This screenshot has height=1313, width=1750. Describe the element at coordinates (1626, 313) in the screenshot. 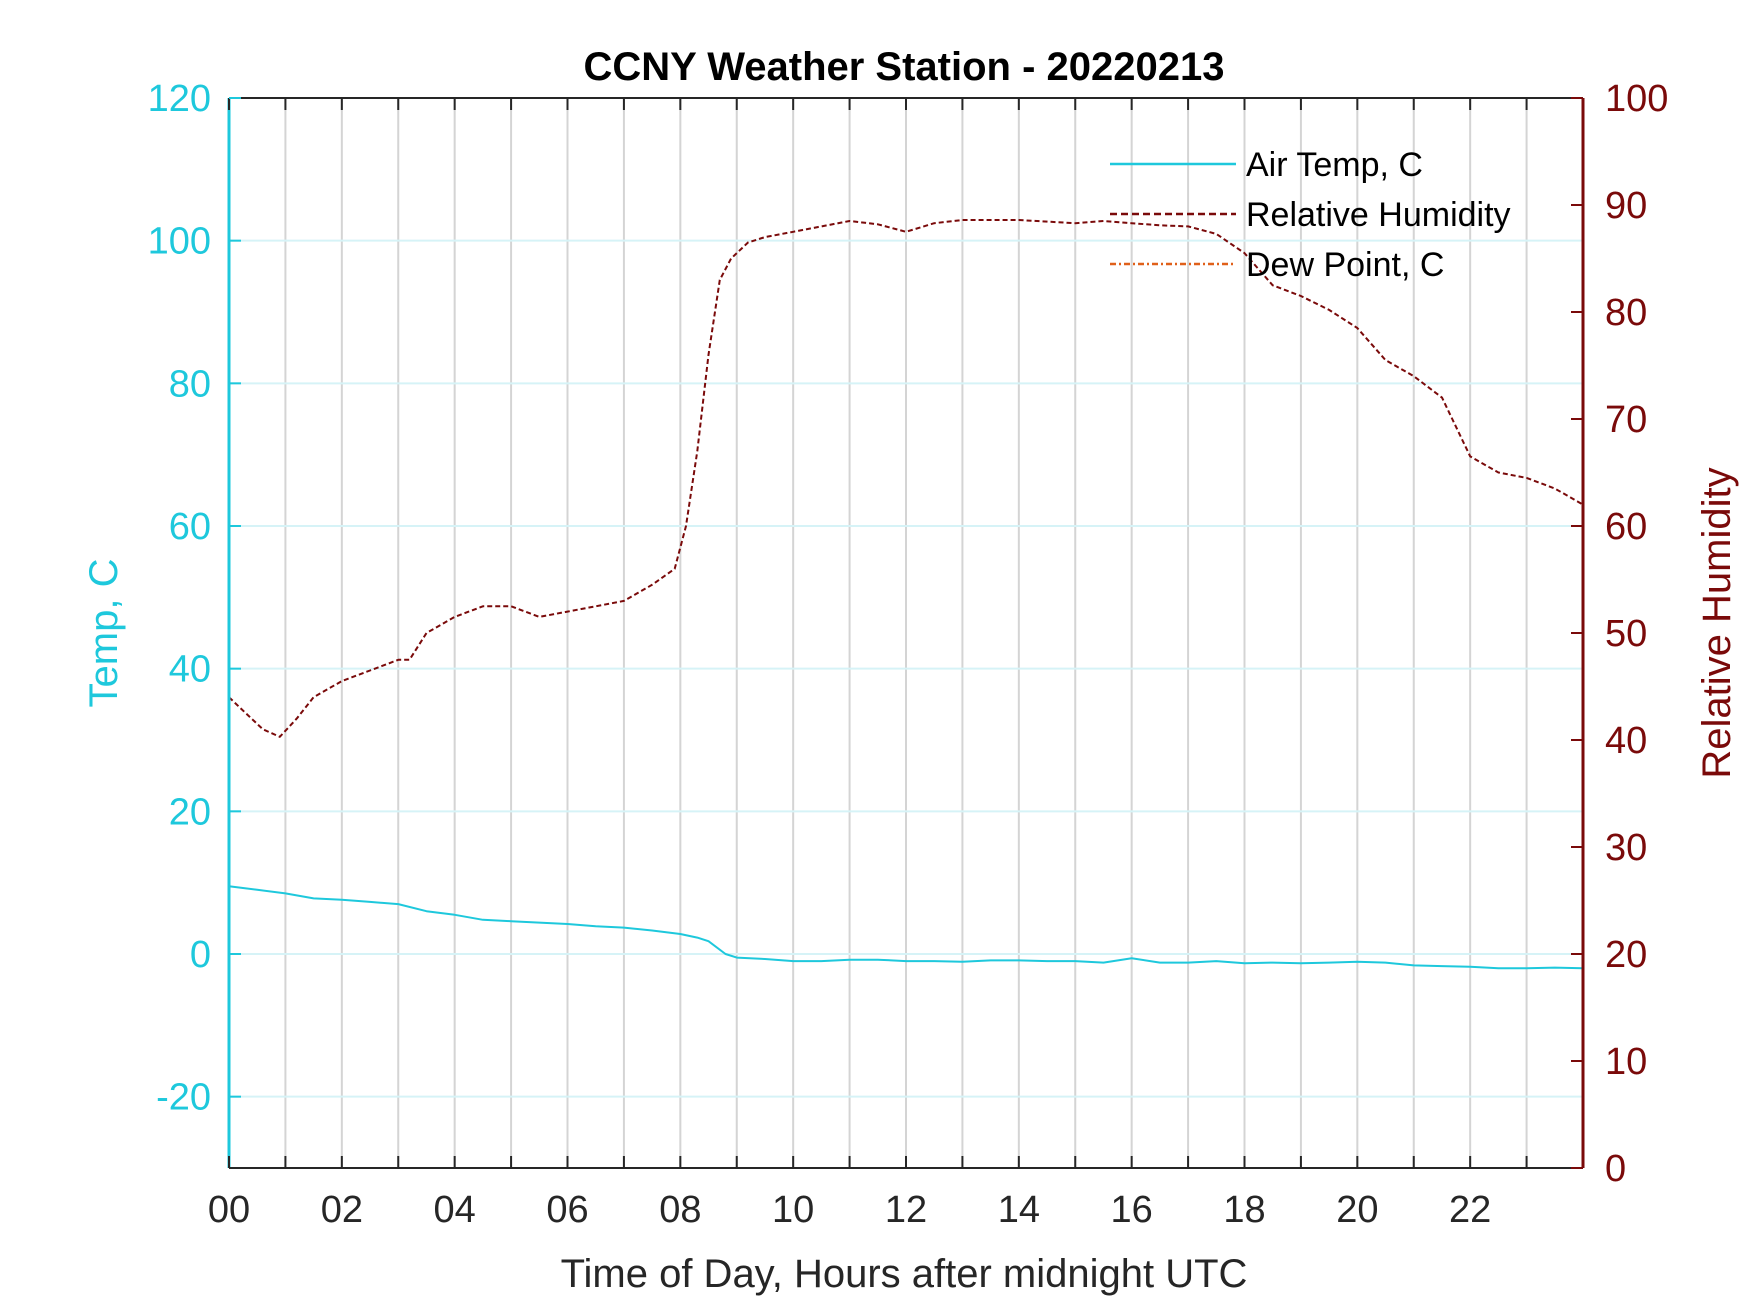

I see `right-tick-label: 80` at that location.